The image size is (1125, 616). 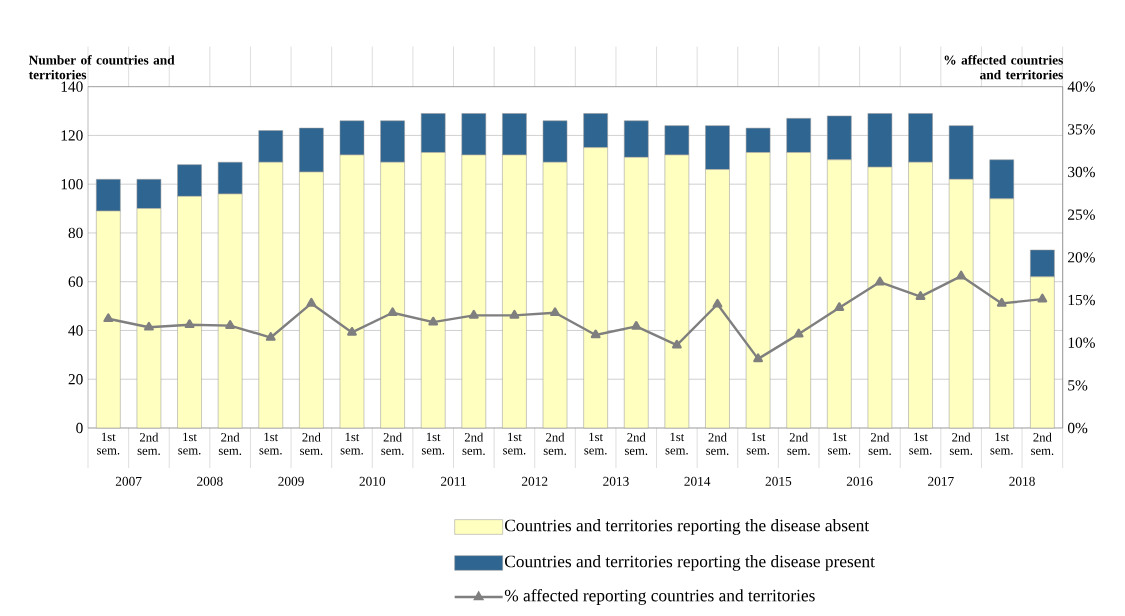 What do you see at coordinates (453, 481) in the screenshot?
I see `text: 2011` at bounding box center [453, 481].